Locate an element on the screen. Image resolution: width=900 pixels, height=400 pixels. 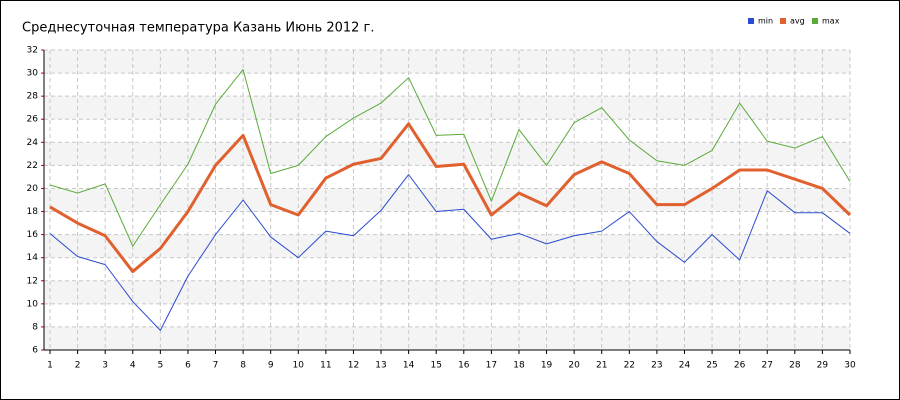
y-tick-label: 24 is located at coordinates (33, 143).